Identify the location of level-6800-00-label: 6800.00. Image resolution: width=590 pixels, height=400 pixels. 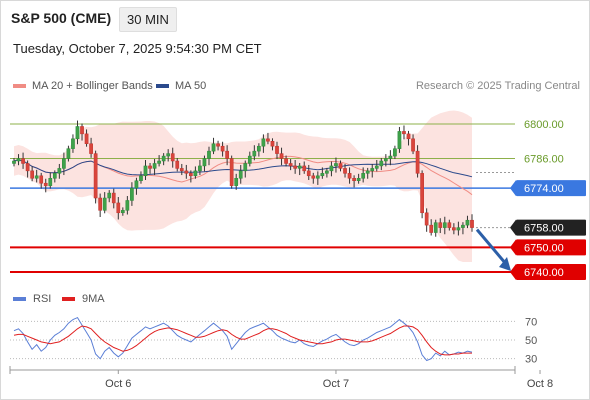
(544, 125).